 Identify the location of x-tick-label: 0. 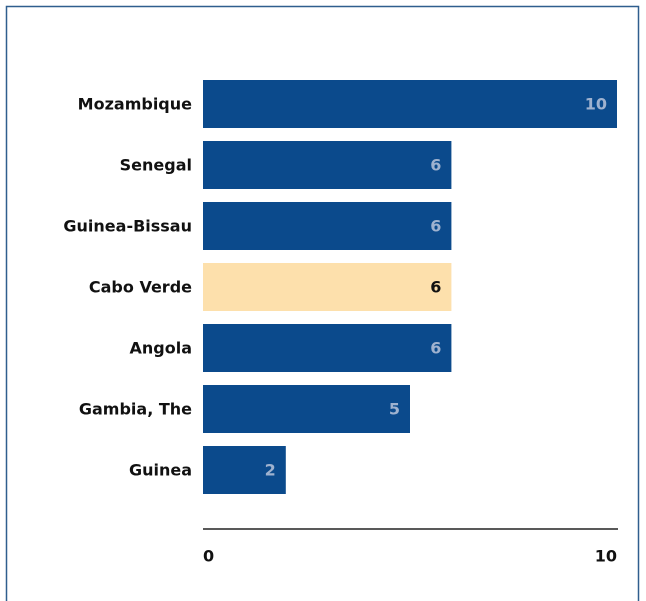
(208, 556).